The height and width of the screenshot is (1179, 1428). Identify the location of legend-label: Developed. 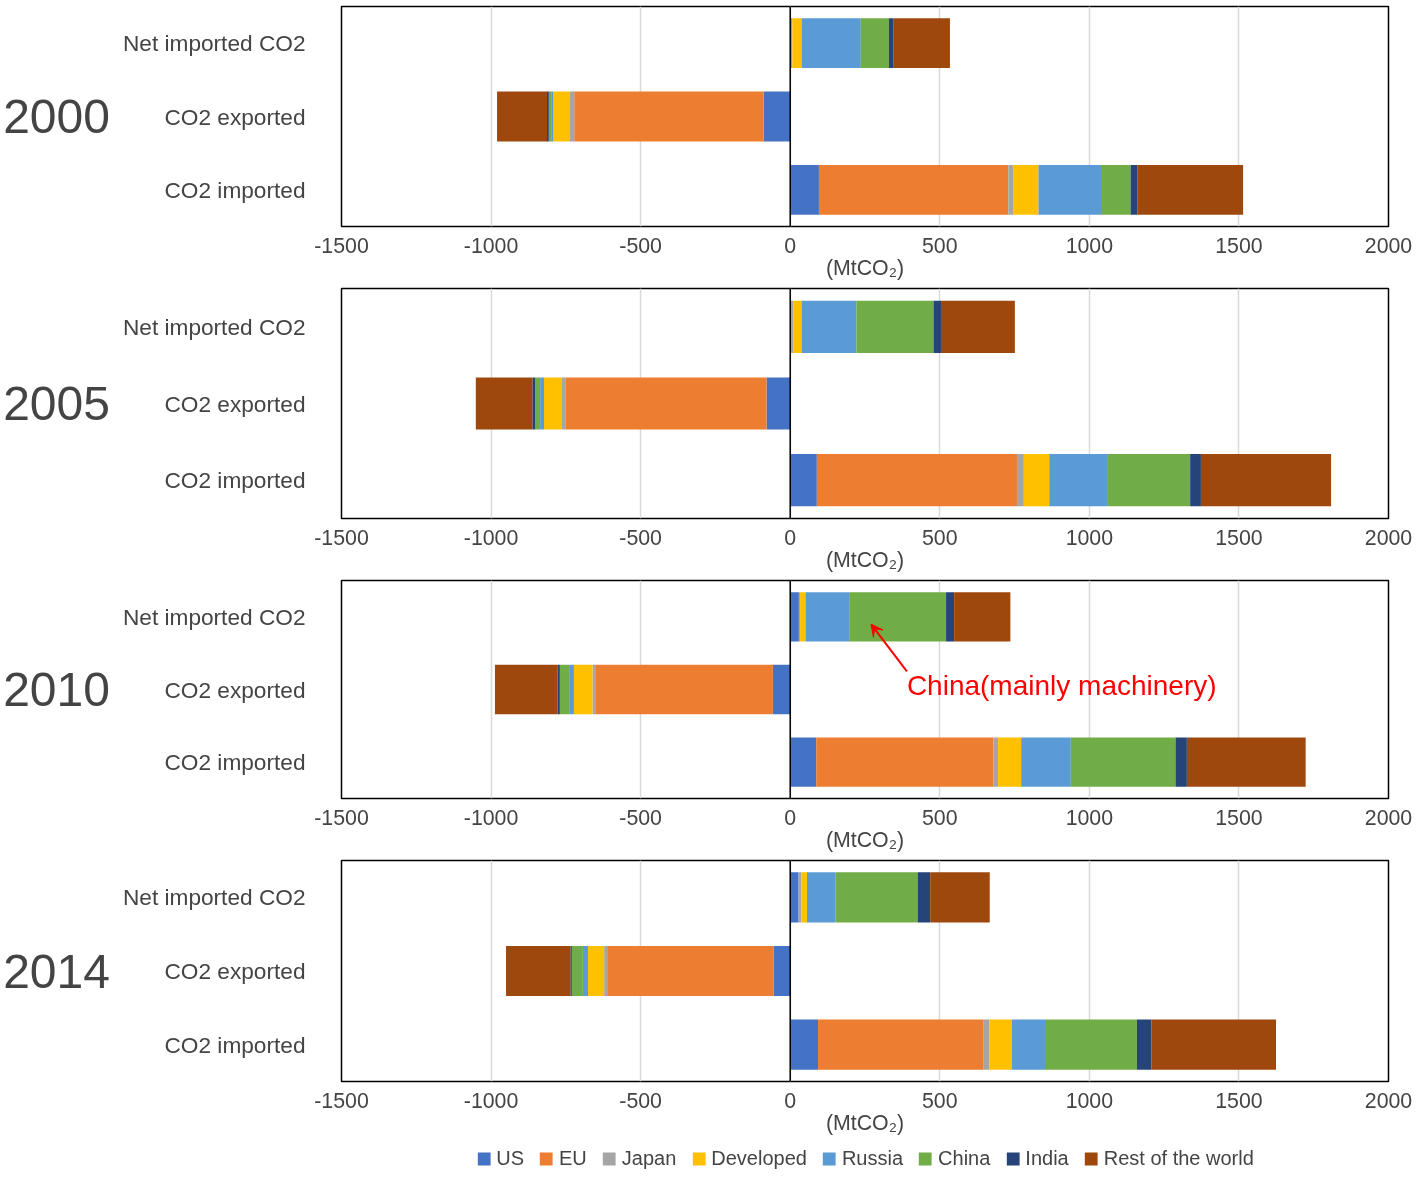
(759, 1158).